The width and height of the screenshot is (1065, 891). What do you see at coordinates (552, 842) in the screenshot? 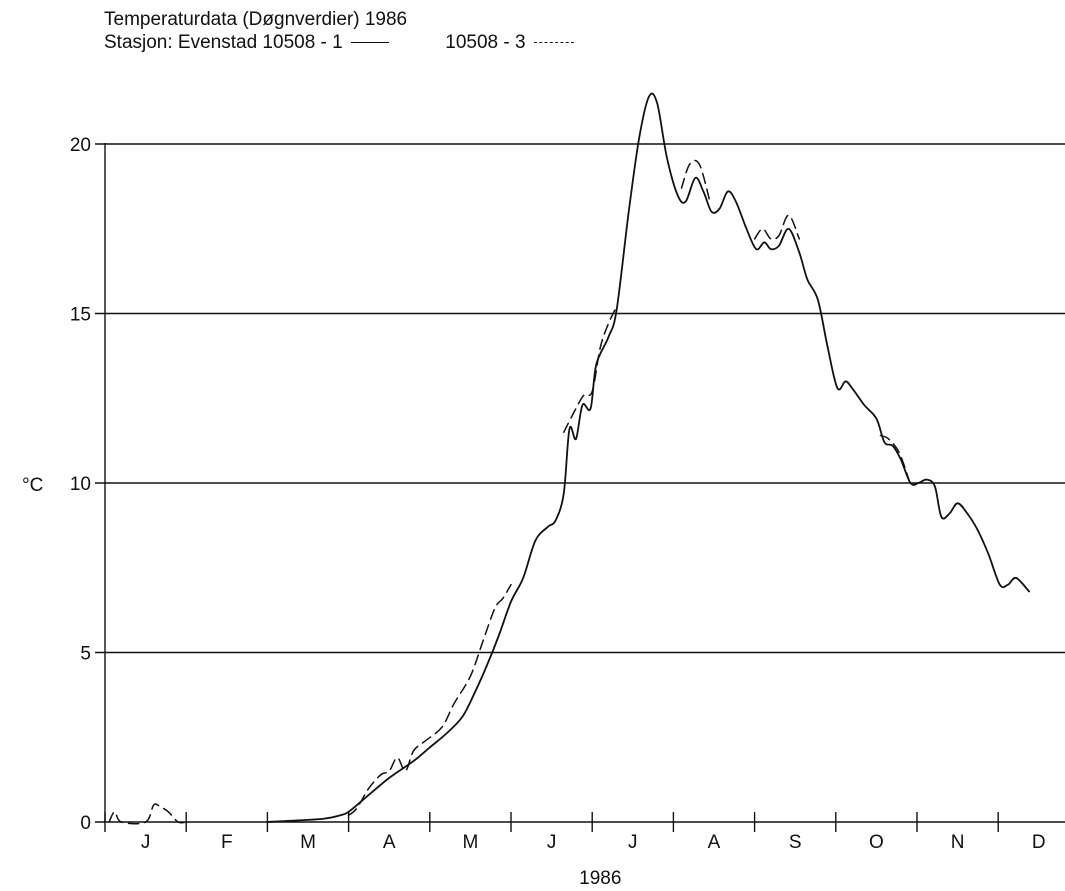
I see `x-tick-label-J-5: J` at bounding box center [552, 842].